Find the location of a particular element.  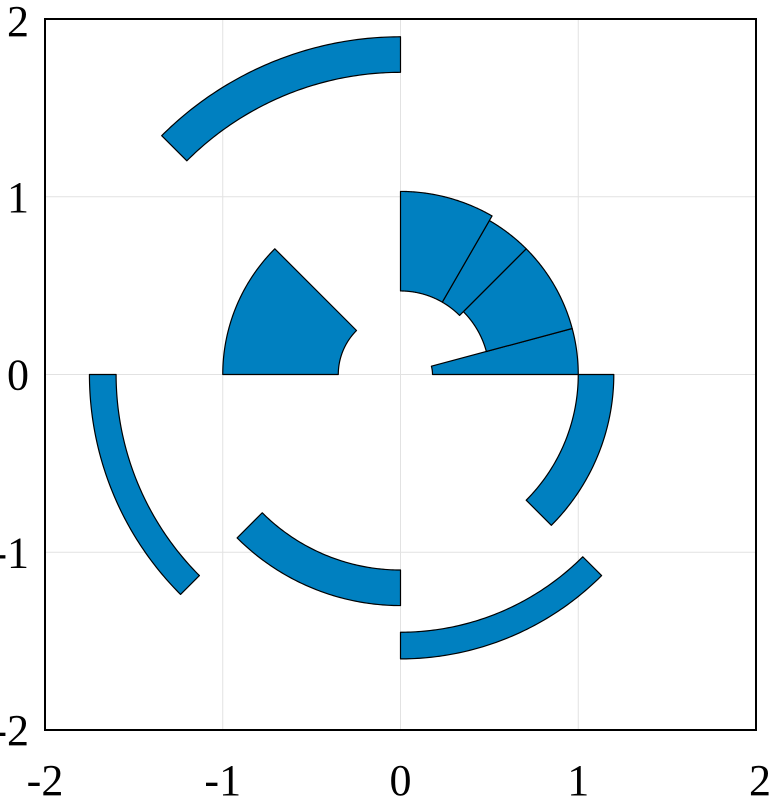

y-tick-label: 1 is located at coordinates (18, 197).